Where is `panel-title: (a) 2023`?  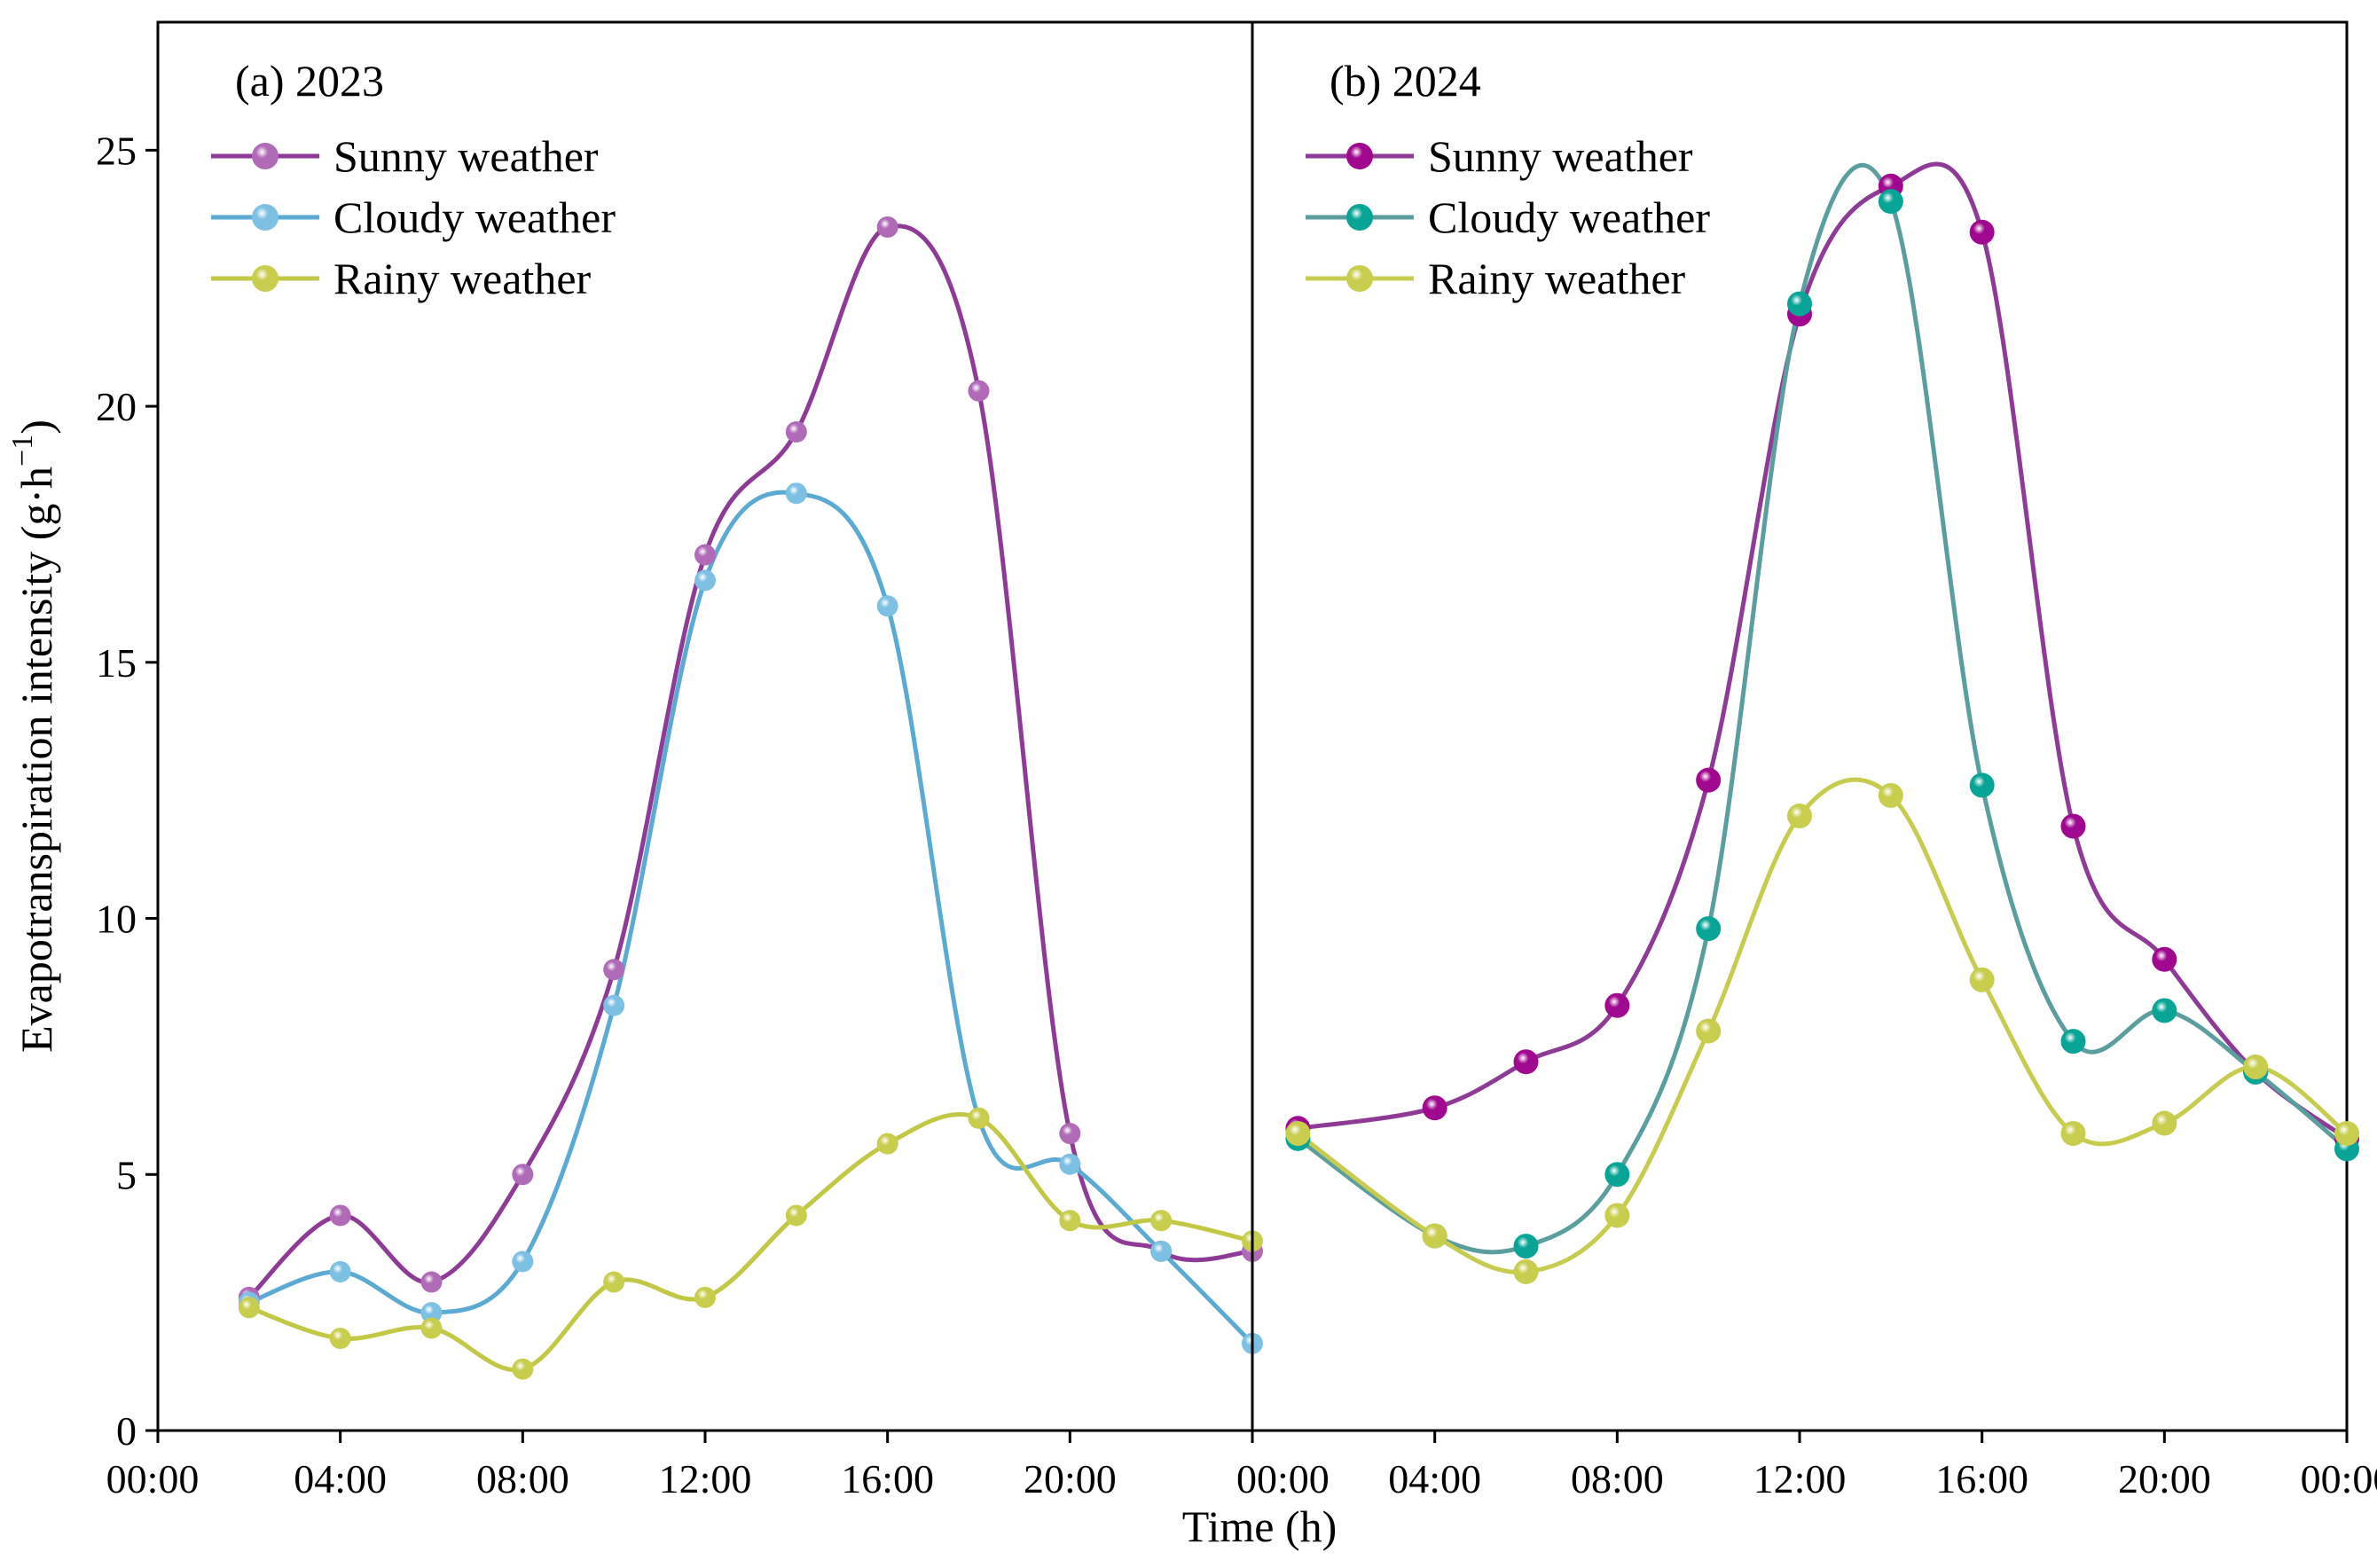 panel-title: (a) 2023 is located at coordinates (309, 81).